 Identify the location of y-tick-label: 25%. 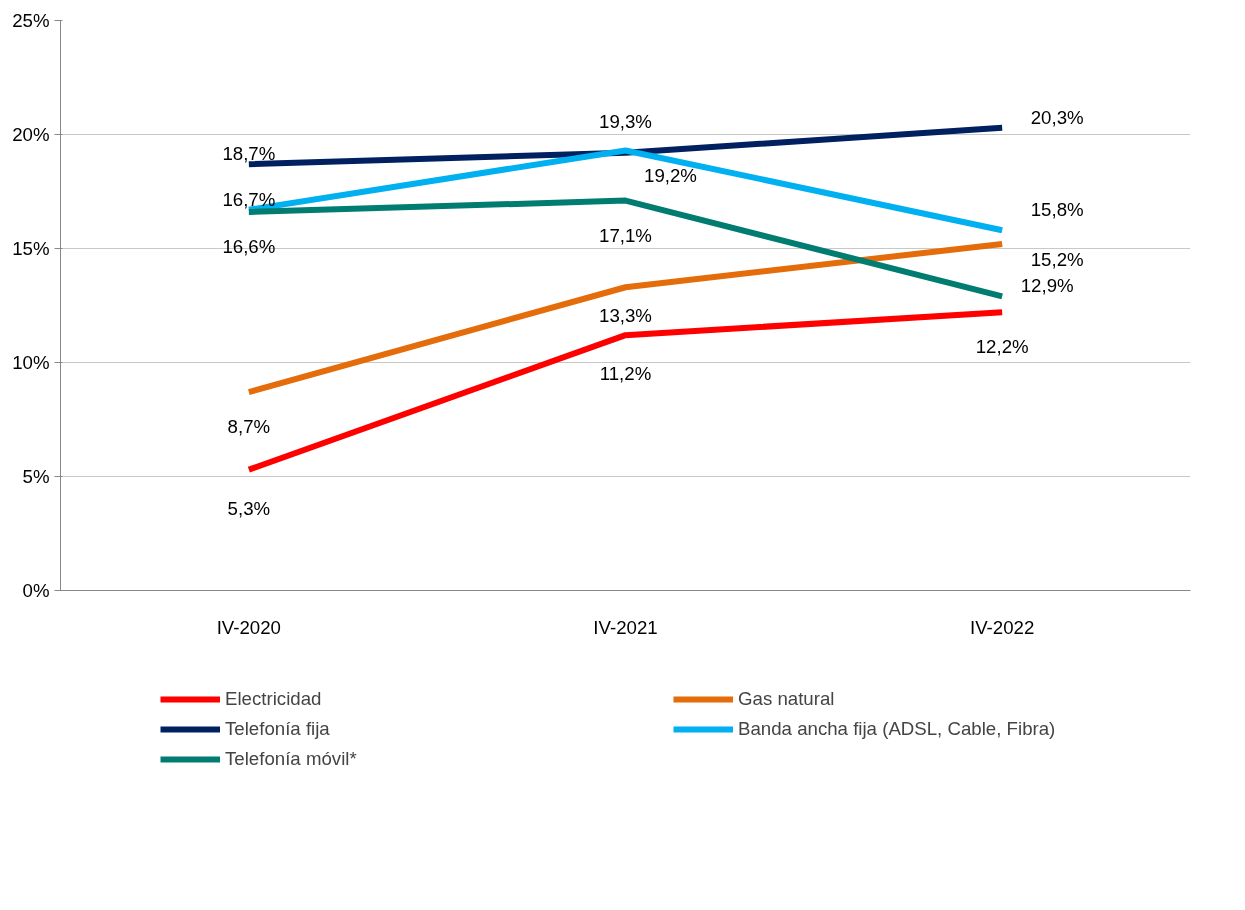
(31, 20).